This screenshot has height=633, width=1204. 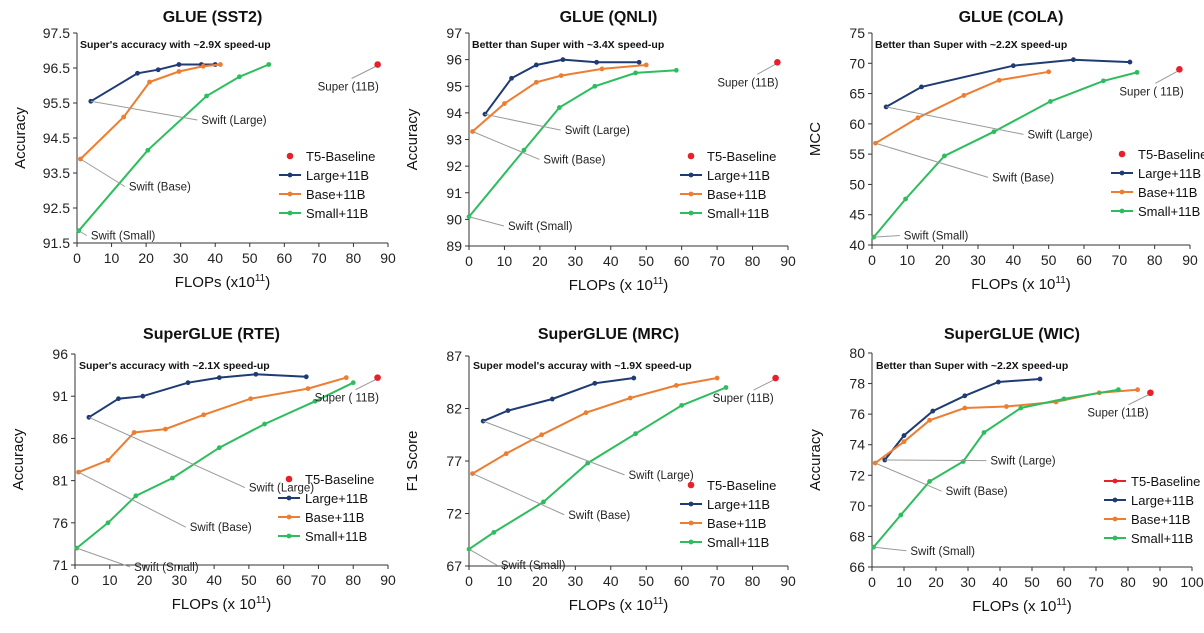 What do you see at coordinates (56, 173) in the screenshot?
I see `y-tick-label: 93.5` at bounding box center [56, 173].